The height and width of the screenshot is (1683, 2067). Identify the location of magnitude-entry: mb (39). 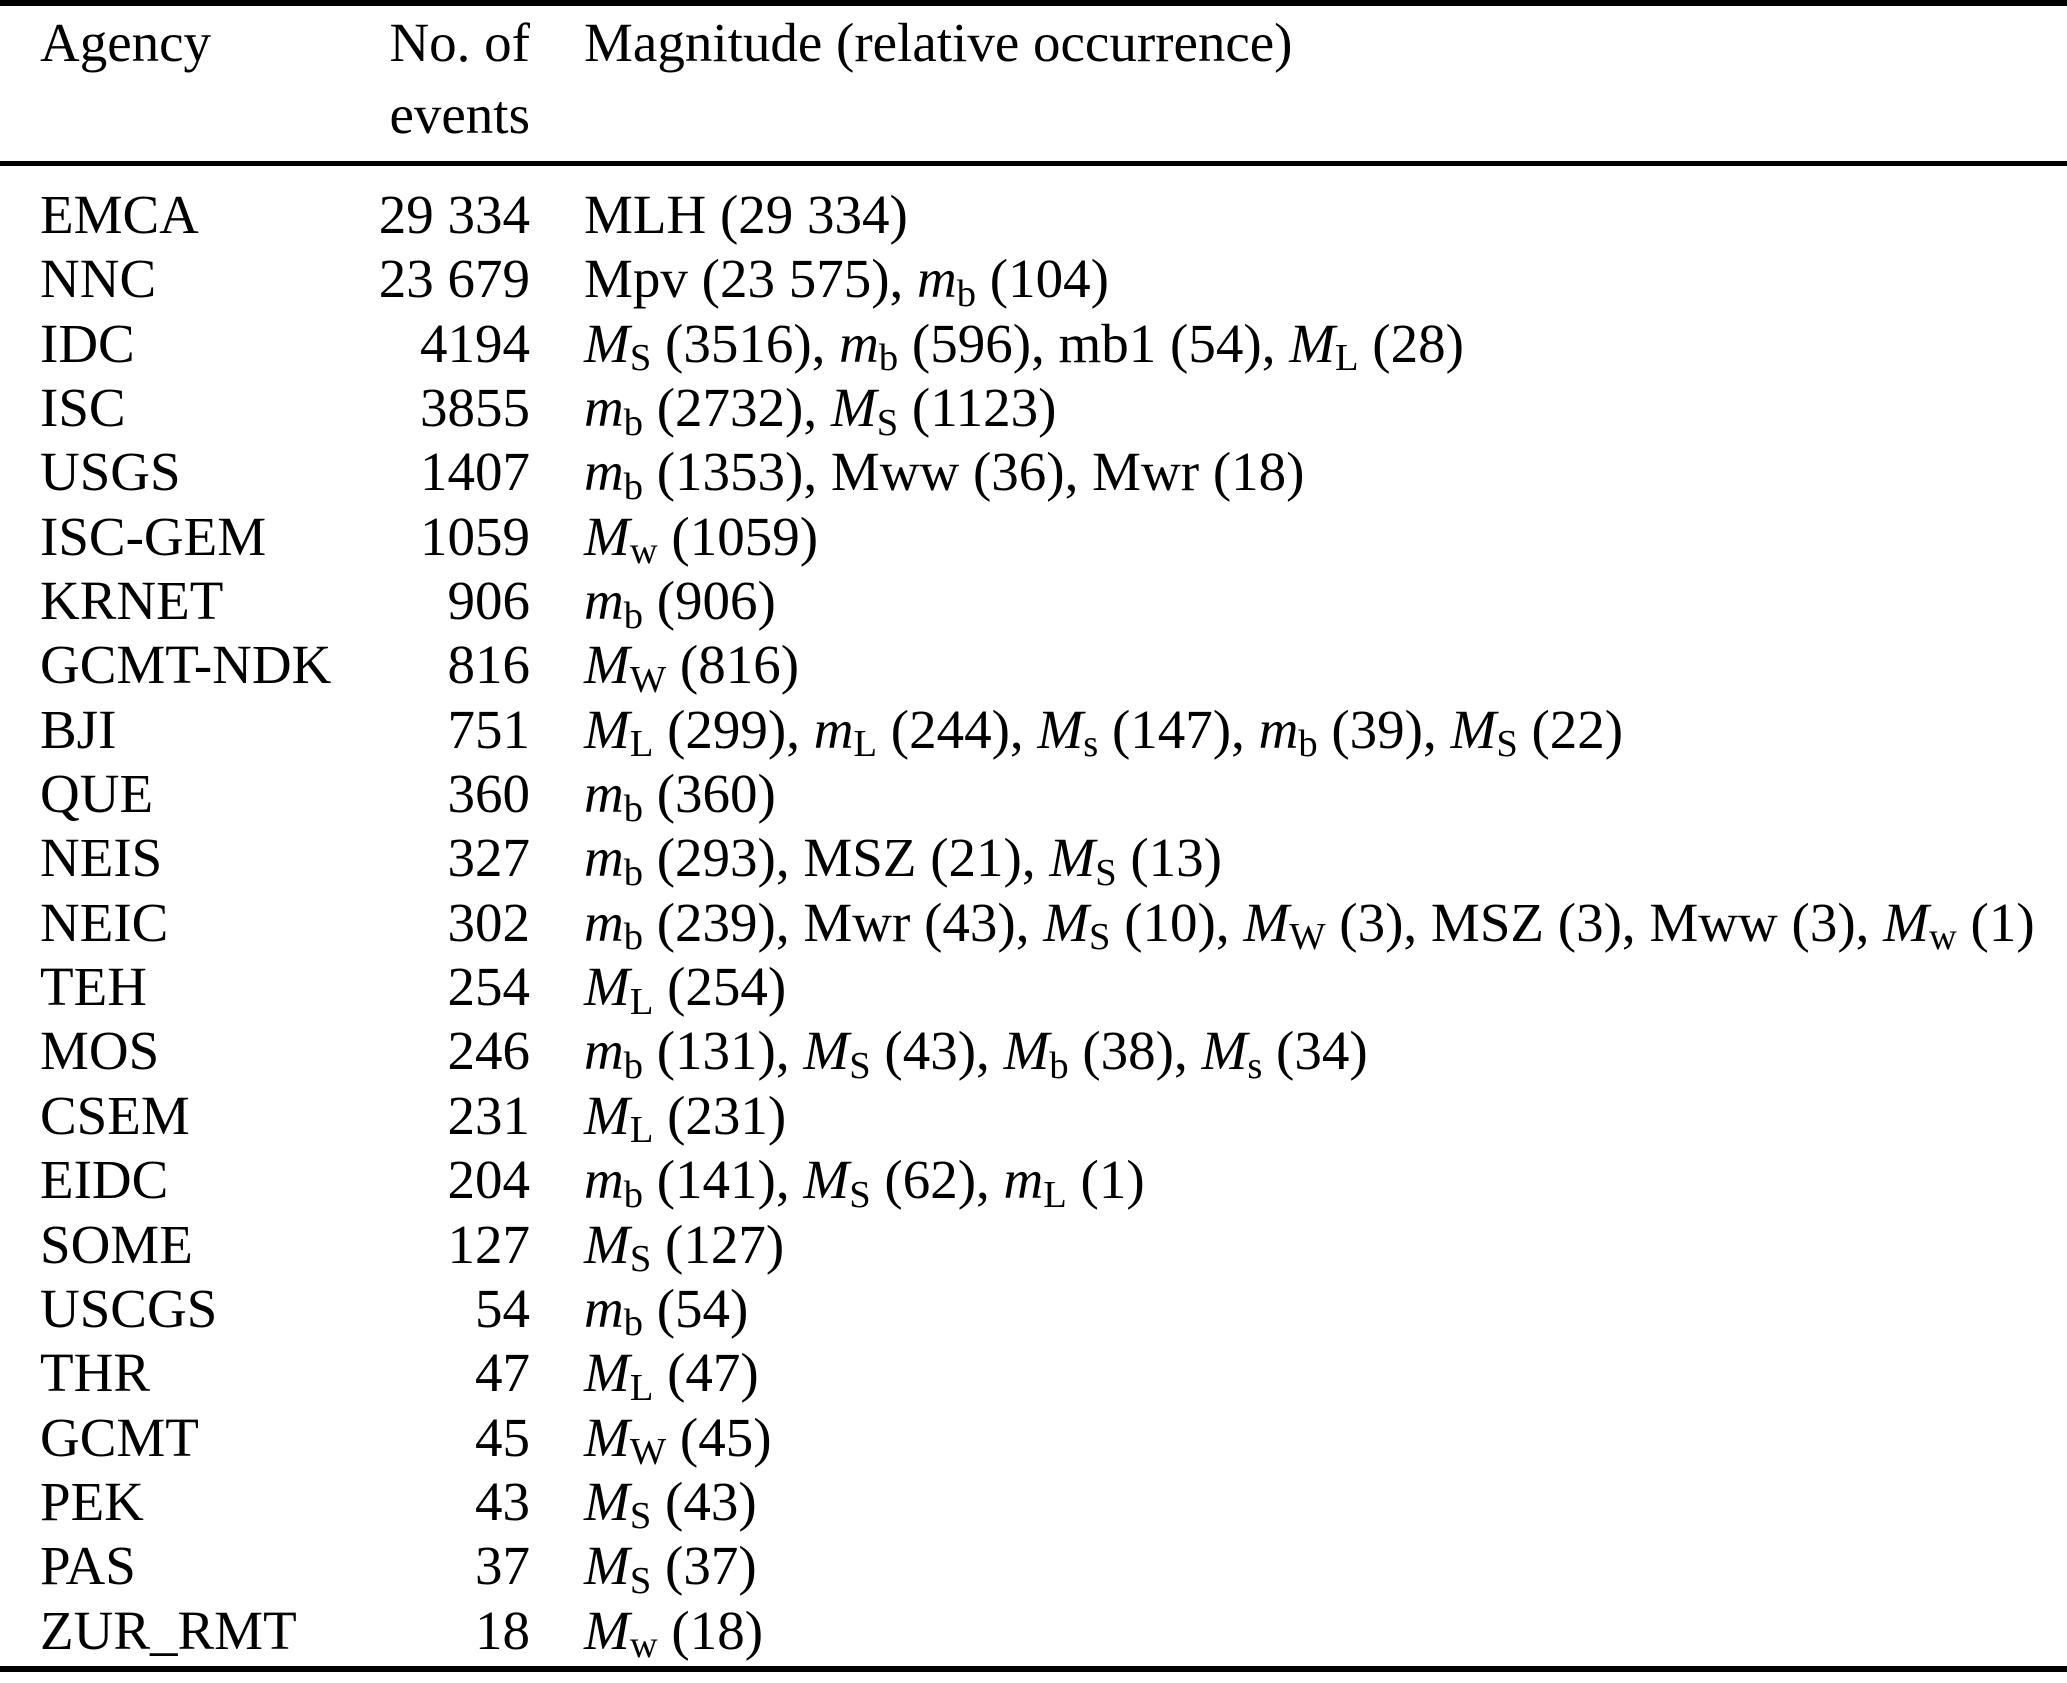
(1340, 732).